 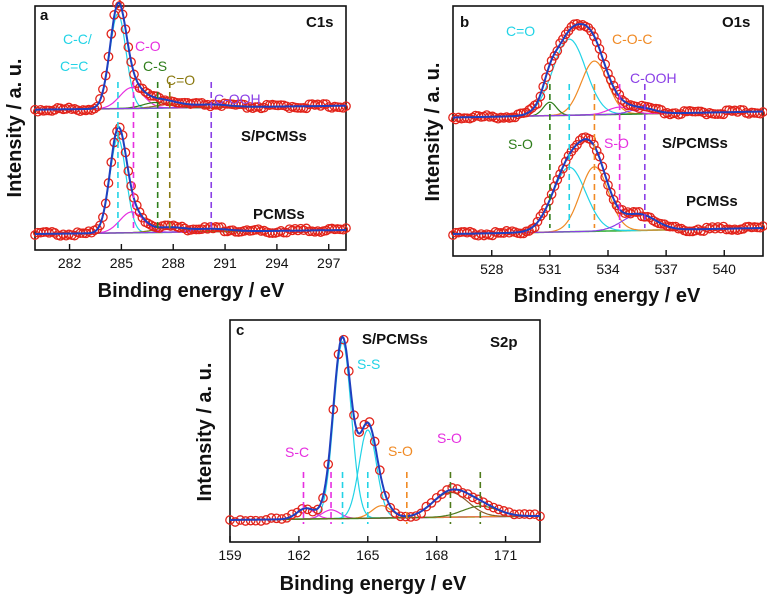 I want to click on panel-a-label-cooh: C-OOH, so click(x=237, y=99).